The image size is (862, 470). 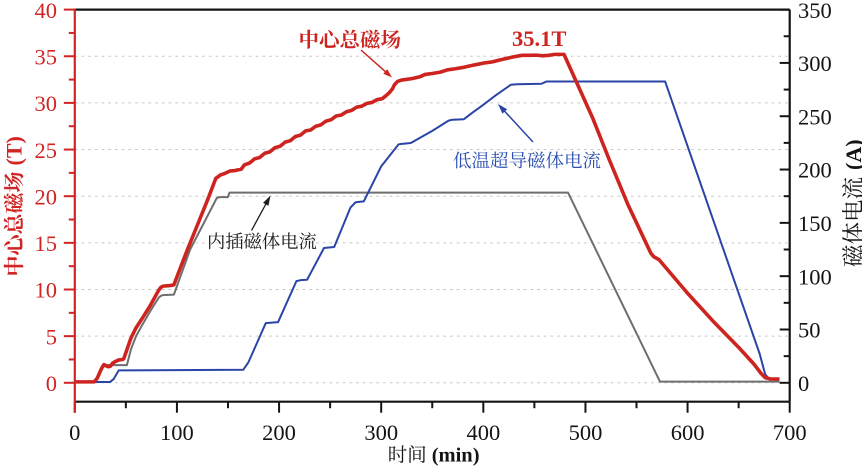 What do you see at coordinates (46, 243) in the screenshot?
I see `svg-text: 15` at bounding box center [46, 243].